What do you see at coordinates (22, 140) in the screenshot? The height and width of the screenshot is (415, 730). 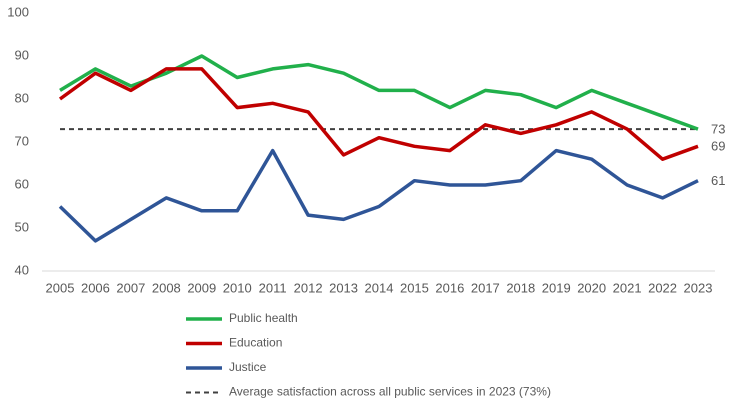 I see `y-tick-label: 70` at bounding box center [22, 140].